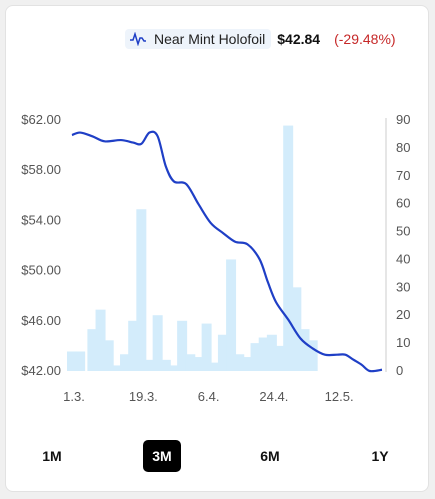 This screenshot has height=499, width=435. Describe the element at coordinates (41, 270) in the screenshot. I see `y-left-tick-label: $50.00` at that location.